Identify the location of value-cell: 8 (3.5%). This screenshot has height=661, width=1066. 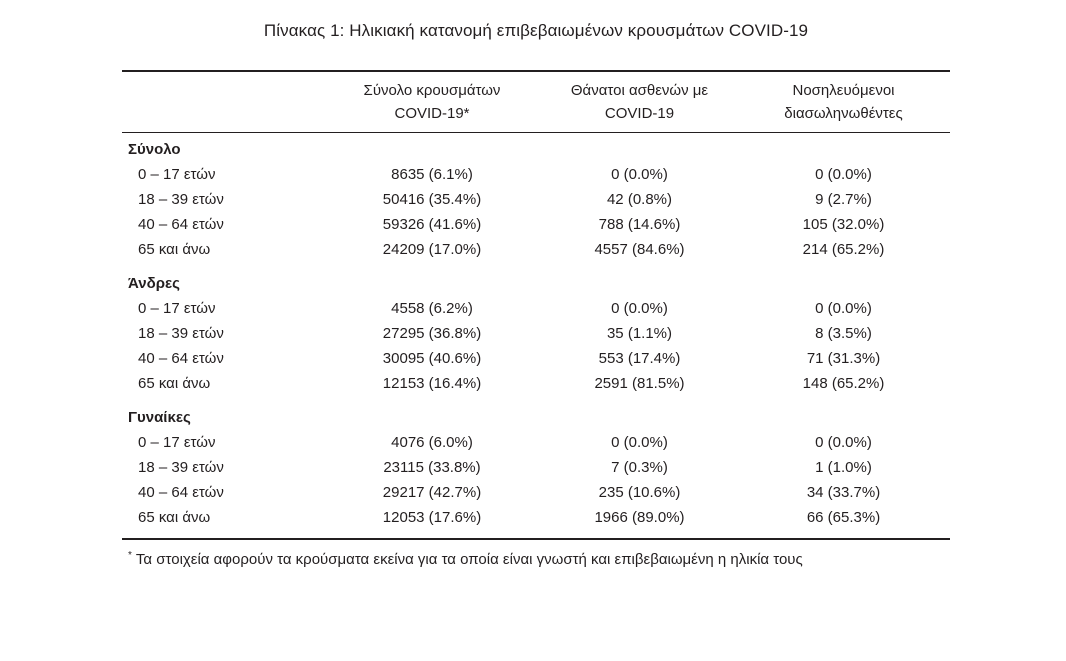
(843, 333).